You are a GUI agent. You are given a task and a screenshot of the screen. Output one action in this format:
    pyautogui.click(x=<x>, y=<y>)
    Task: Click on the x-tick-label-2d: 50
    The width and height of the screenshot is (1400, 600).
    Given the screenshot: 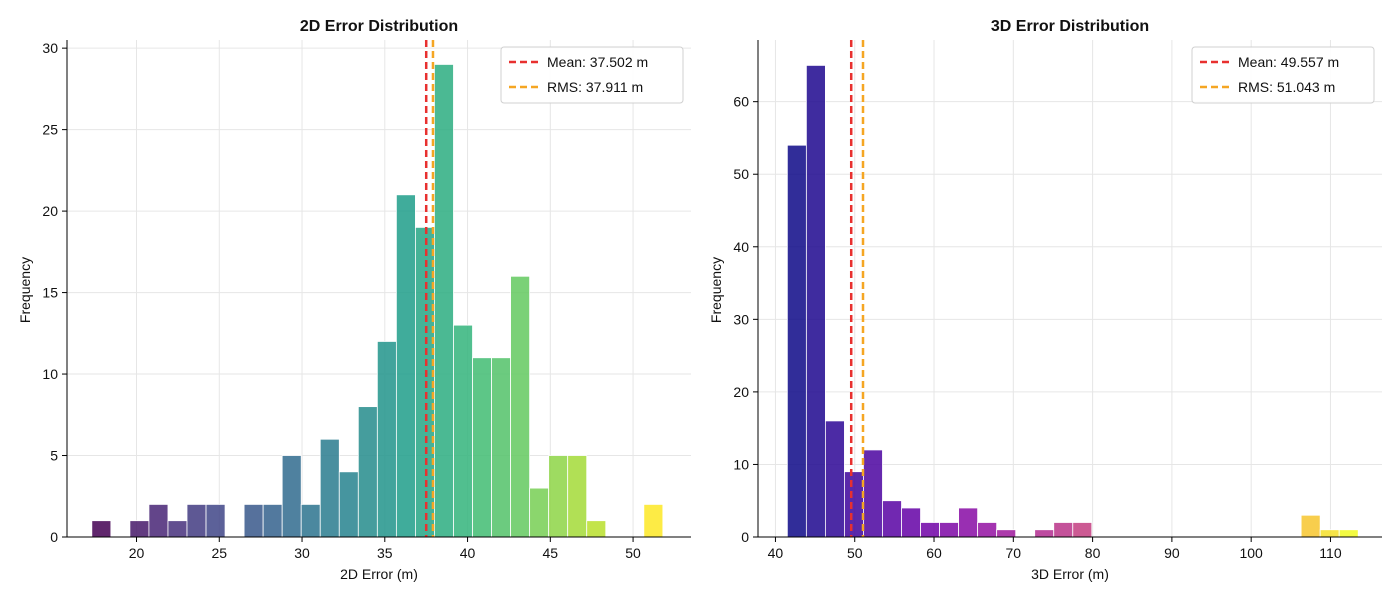 What is the action you would take?
    pyautogui.click(x=633, y=553)
    